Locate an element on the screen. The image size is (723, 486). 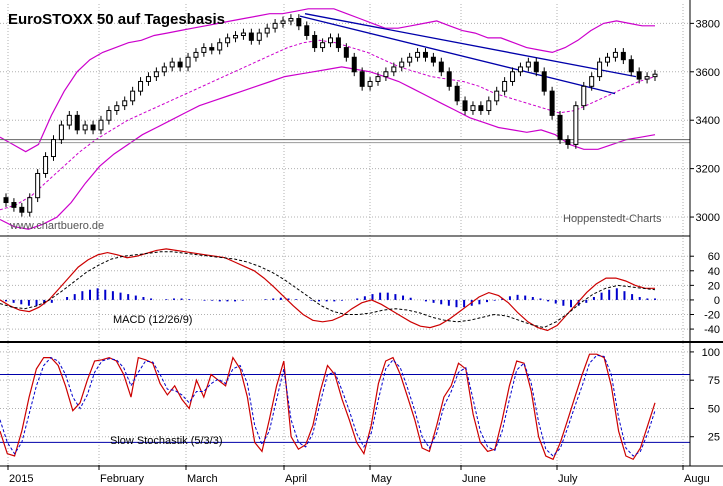
x-tick-label: May is located at coordinates (381, 479).